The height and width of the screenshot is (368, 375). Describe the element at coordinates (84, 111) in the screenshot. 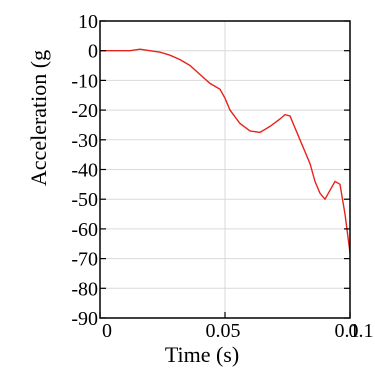

I see `y-tick-label-3: -20` at that location.